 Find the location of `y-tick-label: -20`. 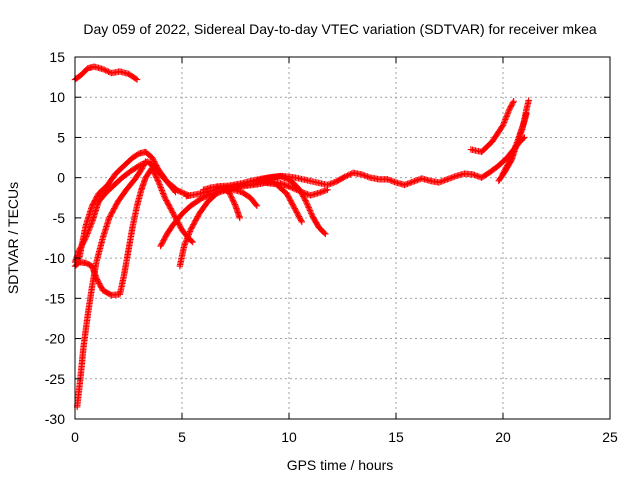

y-tick-label: -20 is located at coordinates (55, 339).